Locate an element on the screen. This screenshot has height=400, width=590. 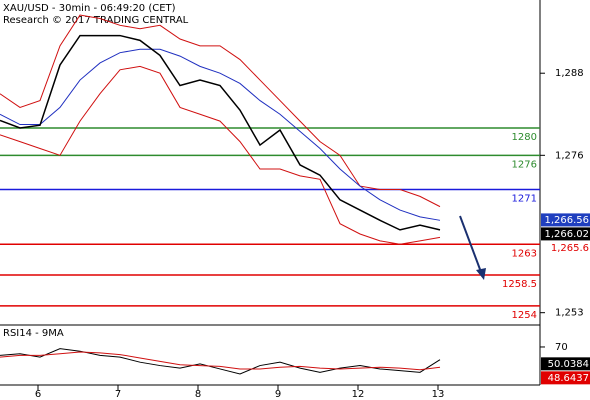
y-tick-label: 70 is located at coordinates (561, 347).